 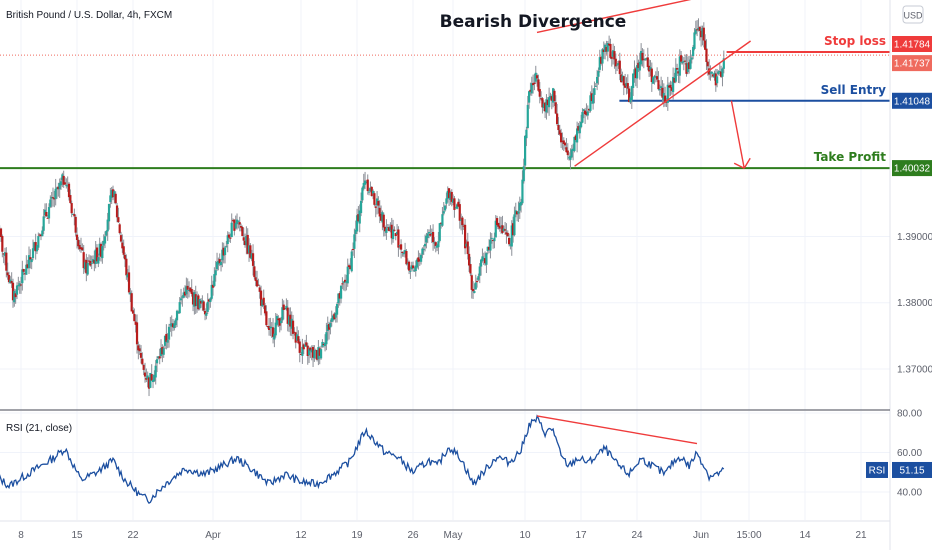 I want to click on time-axis-tick-label: 26, so click(x=413, y=535).